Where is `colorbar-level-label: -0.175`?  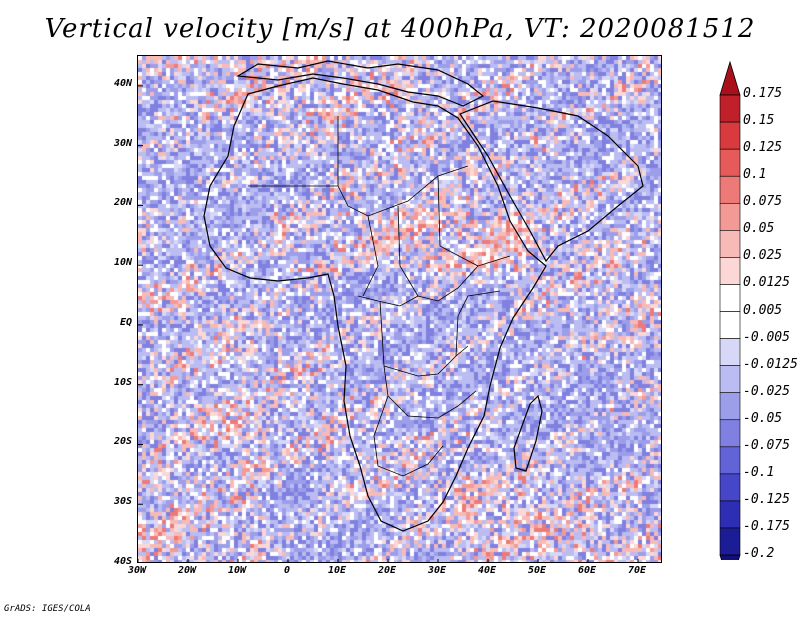
colorbar-level-label: -0.175 is located at coordinates (766, 526).